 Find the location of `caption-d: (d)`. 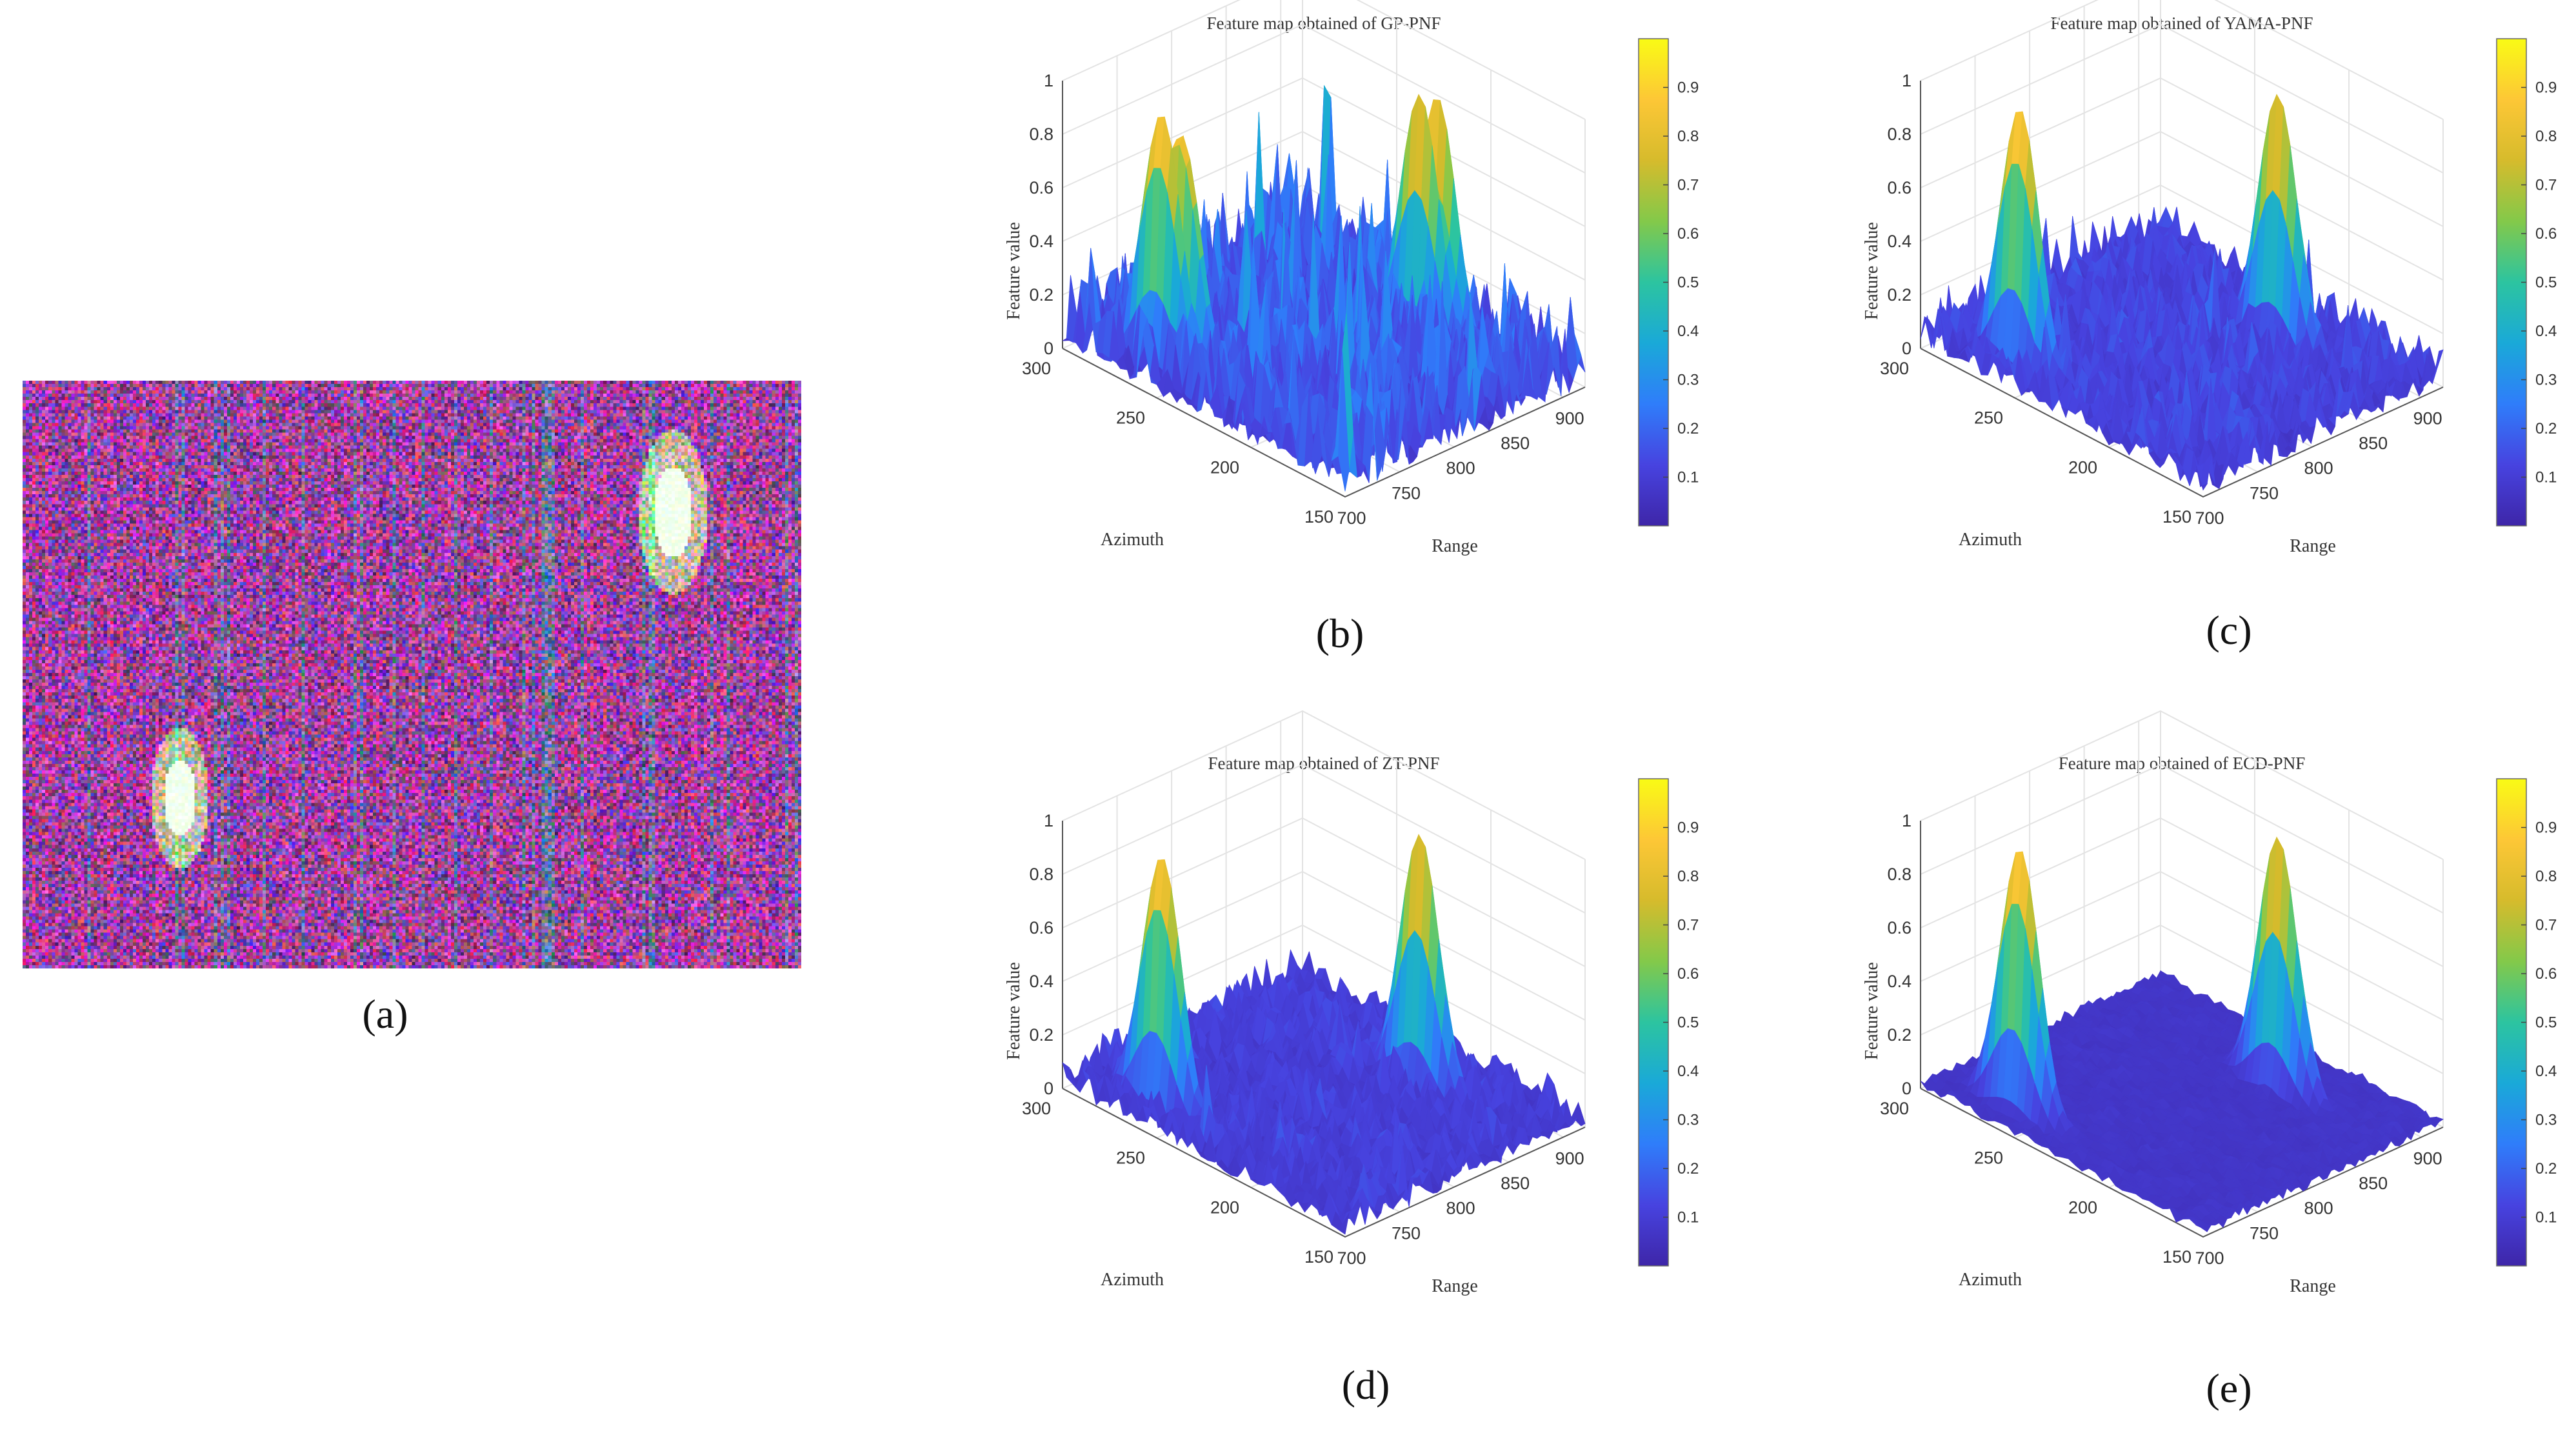

caption-d: (d) is located at coordinates (1365, 1385).